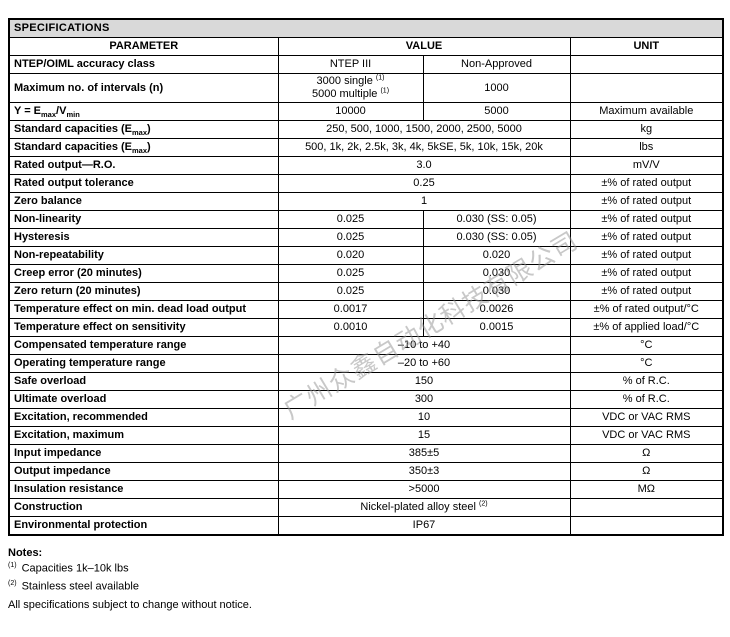  I want to click on cell-value: Nickel-plated alloy steel (2), so click(424, 508).